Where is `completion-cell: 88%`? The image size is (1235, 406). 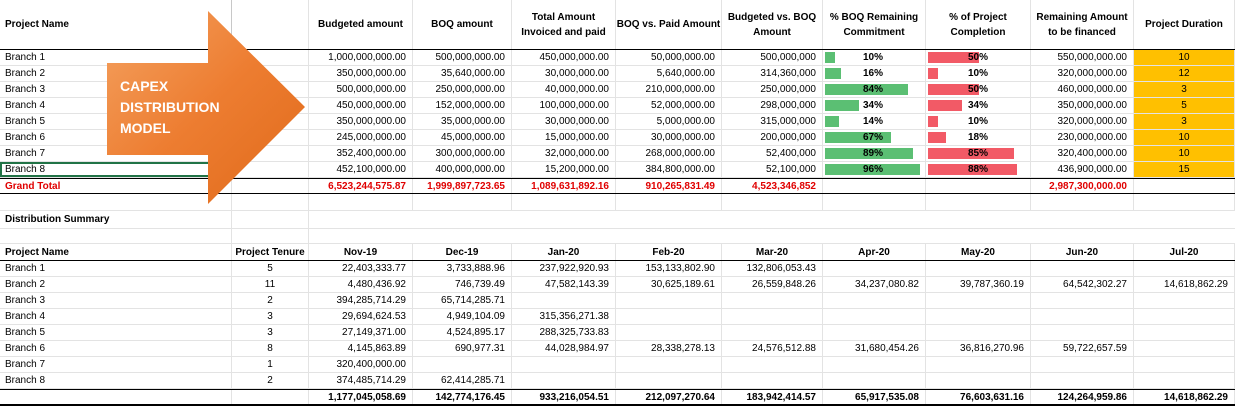 completion-cell: 88% is located at coordinates (978, 169).